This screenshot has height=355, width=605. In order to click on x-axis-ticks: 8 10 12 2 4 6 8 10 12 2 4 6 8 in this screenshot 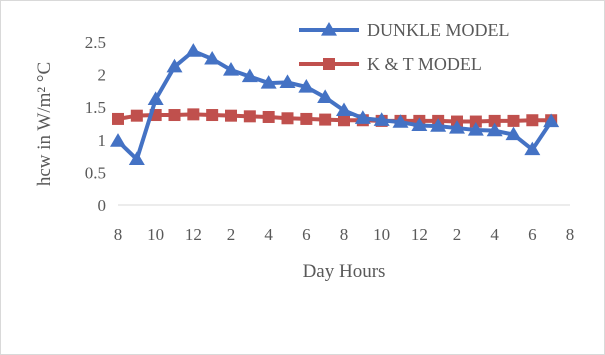, I will do `click(344, 234)`.